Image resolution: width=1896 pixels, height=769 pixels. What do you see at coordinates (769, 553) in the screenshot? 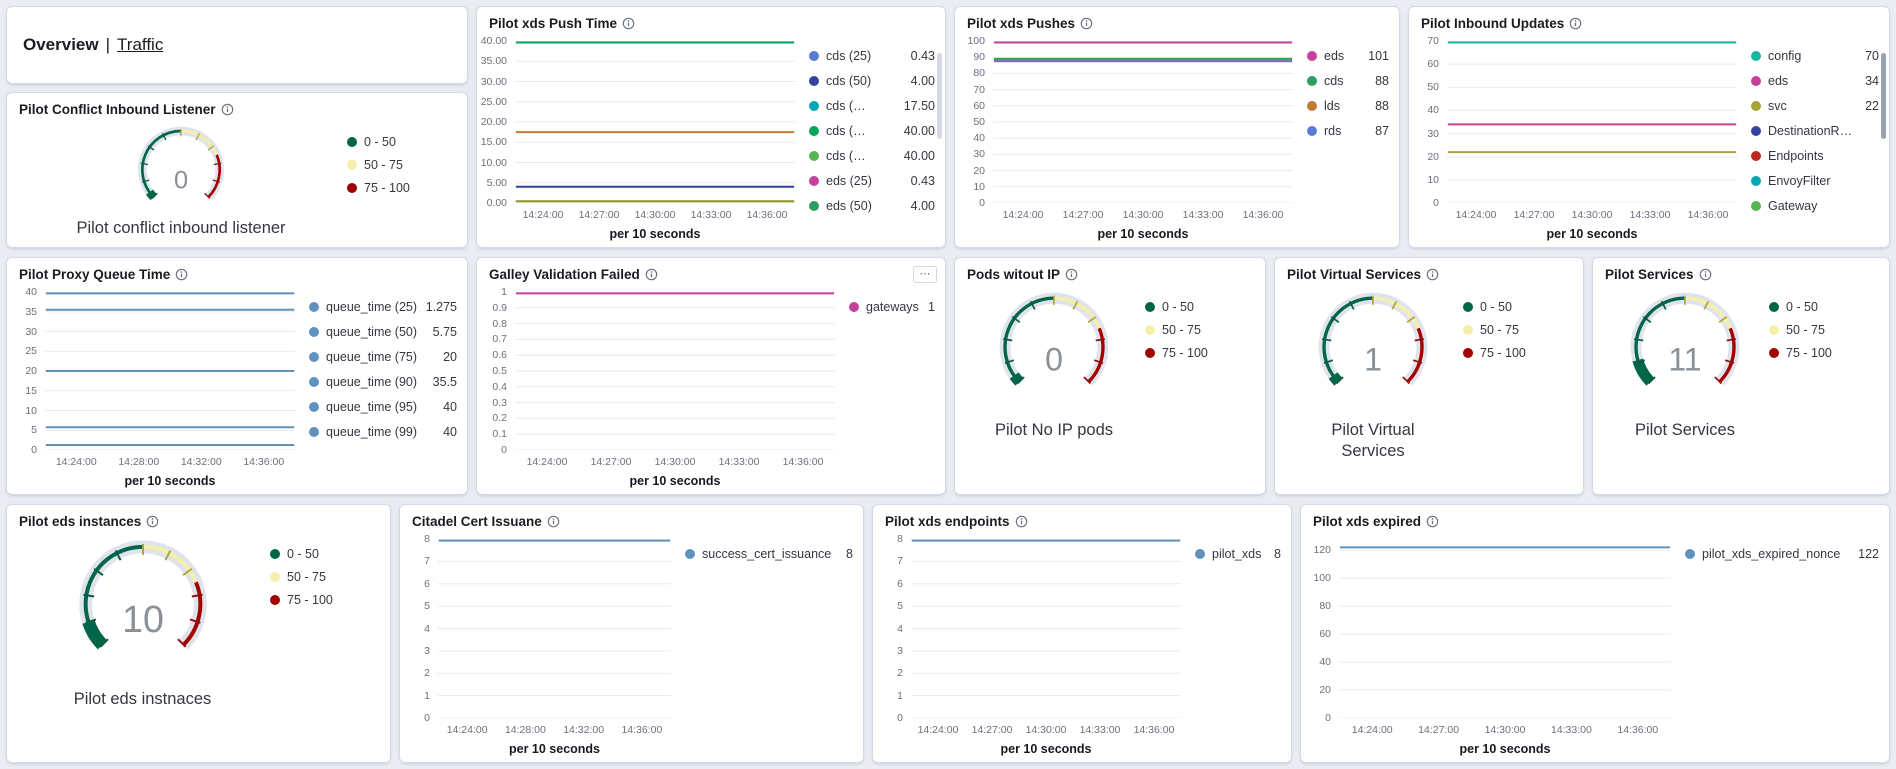
I see `legend-item: success_cert_issuance 8` at bounding box center [769, 553].